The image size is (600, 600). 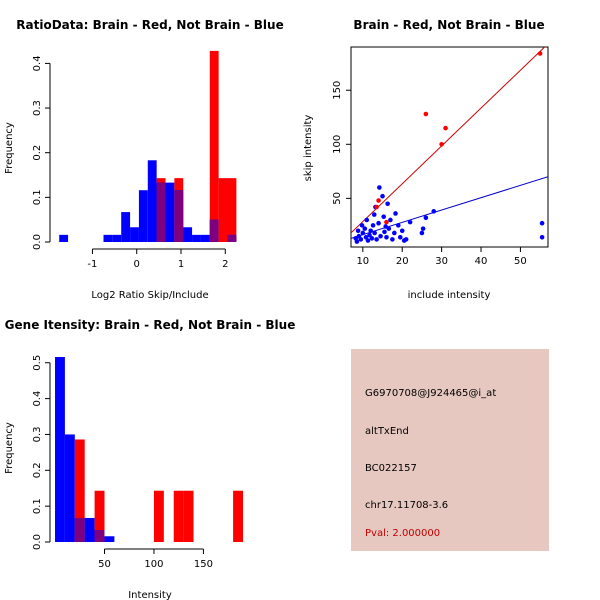 I want to click on pval-text: Pval: 2.000000, so click(x=402, y=533).